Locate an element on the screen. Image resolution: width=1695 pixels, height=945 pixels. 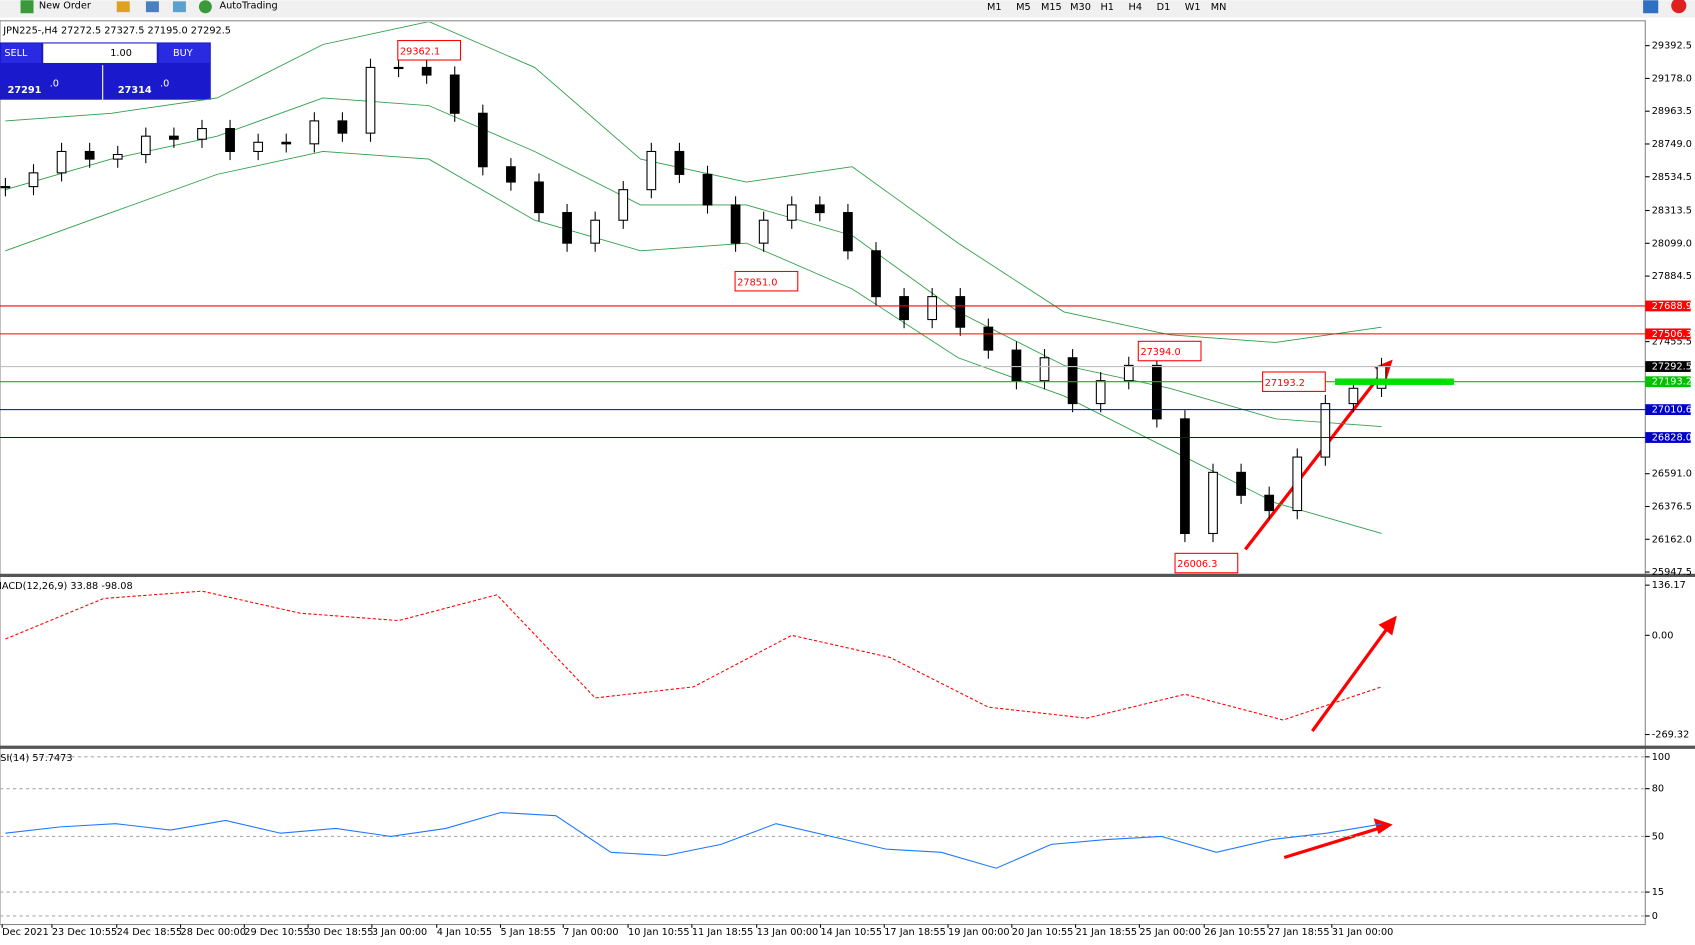
autotrading-button: AutoTrading is located at coordinates (248, 6).